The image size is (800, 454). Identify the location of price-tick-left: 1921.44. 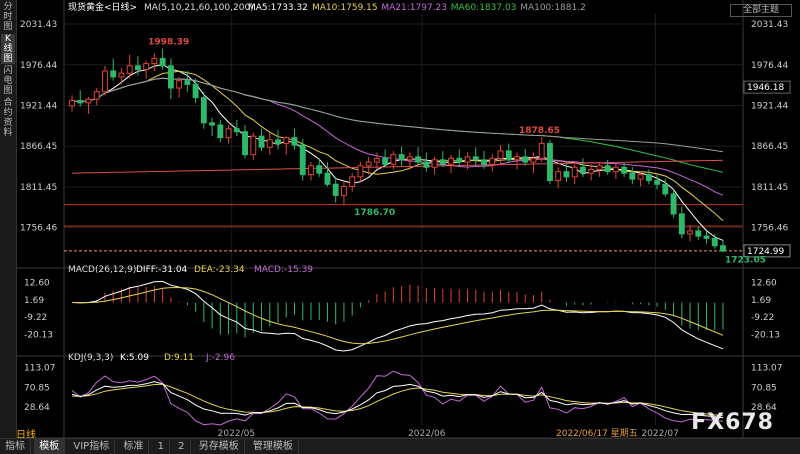
(38, 106).